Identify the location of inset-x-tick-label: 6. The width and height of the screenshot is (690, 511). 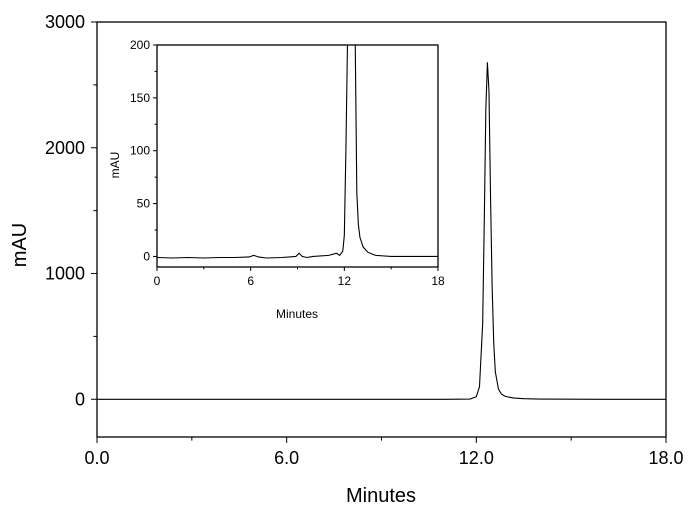
(250, 281).